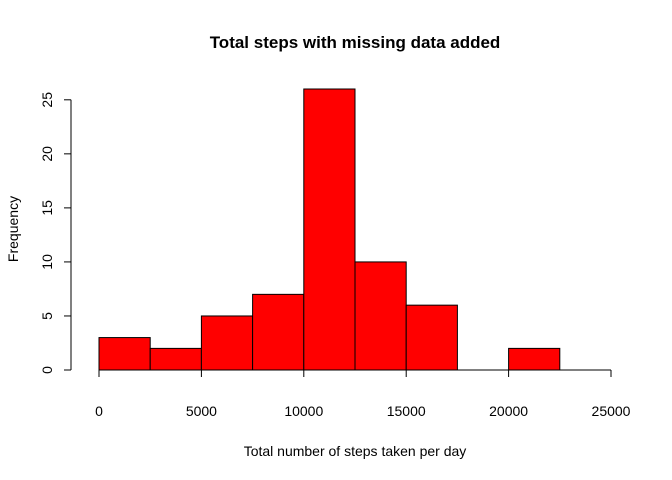 The height and width of the screenshot is (480, 672). I want to click on x-tick-label: 10000, so click(303, 411).